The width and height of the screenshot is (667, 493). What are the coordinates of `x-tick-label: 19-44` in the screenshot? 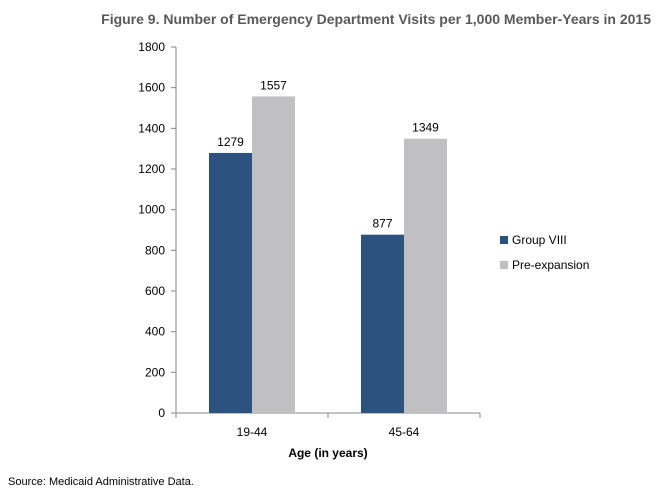 It's located at (252, 432).